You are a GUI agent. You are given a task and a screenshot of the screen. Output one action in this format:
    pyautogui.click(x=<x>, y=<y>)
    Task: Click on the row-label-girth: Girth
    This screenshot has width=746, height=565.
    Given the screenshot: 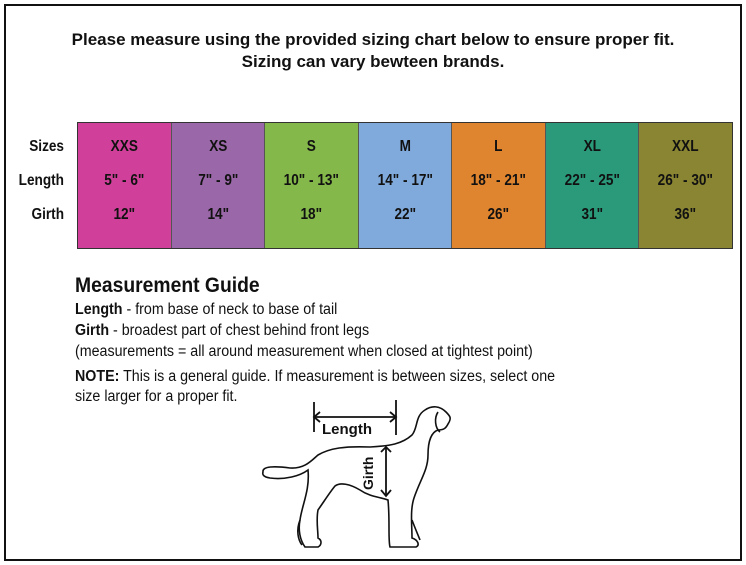 What is the action you would take?
    pyautogui.click(x=47, y=214)
    